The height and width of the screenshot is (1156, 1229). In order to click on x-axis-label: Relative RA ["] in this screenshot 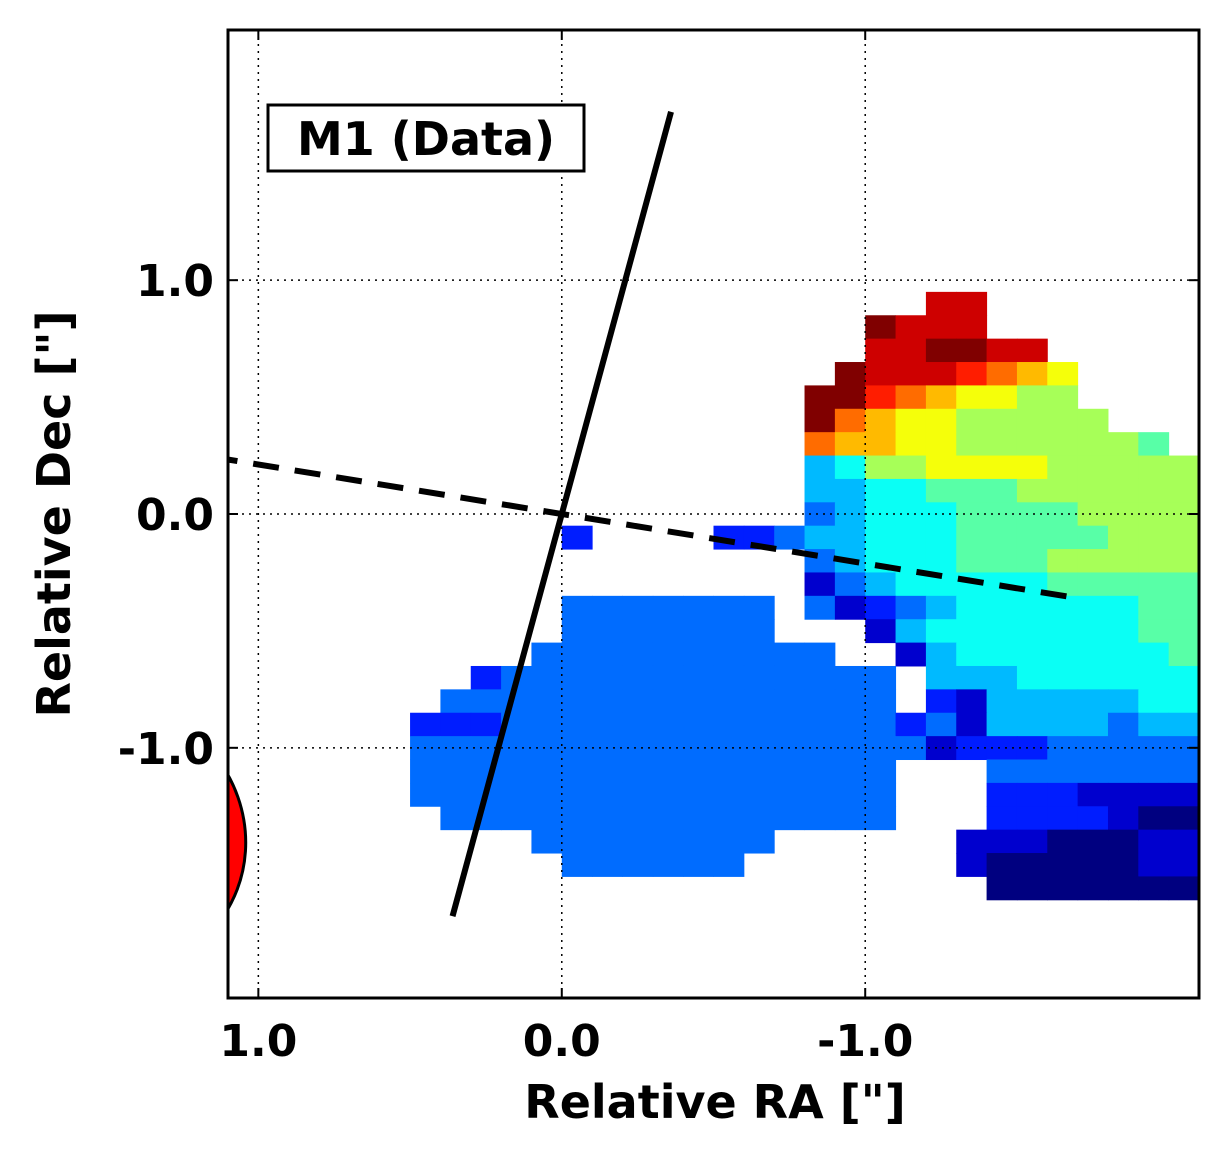, I will do `click(714, 1102)`.